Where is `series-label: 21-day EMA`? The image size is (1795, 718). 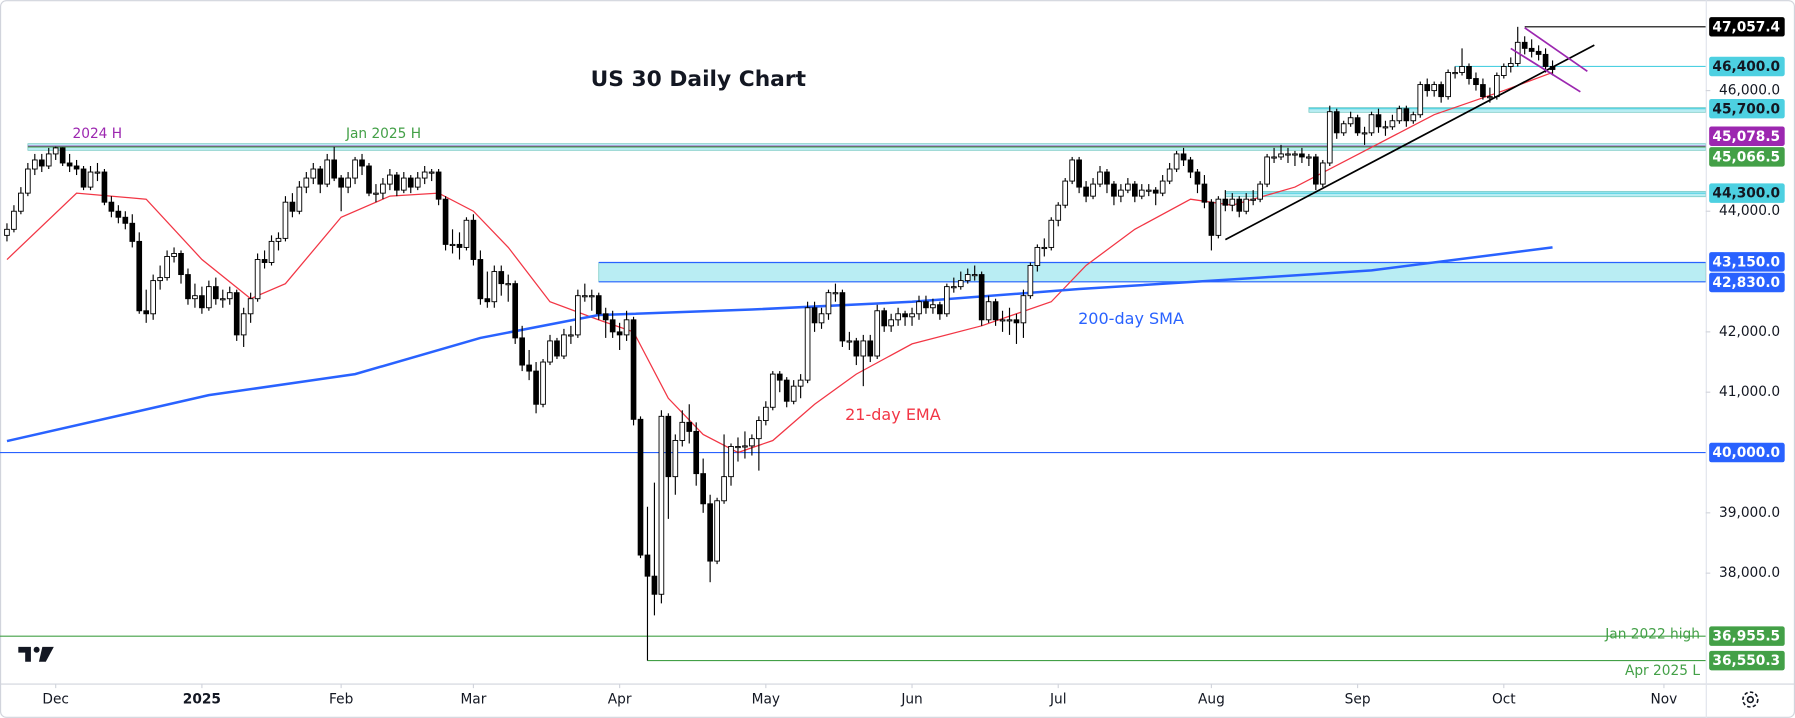
series-label: 21-day EMA is located at coordinates (893, 414).